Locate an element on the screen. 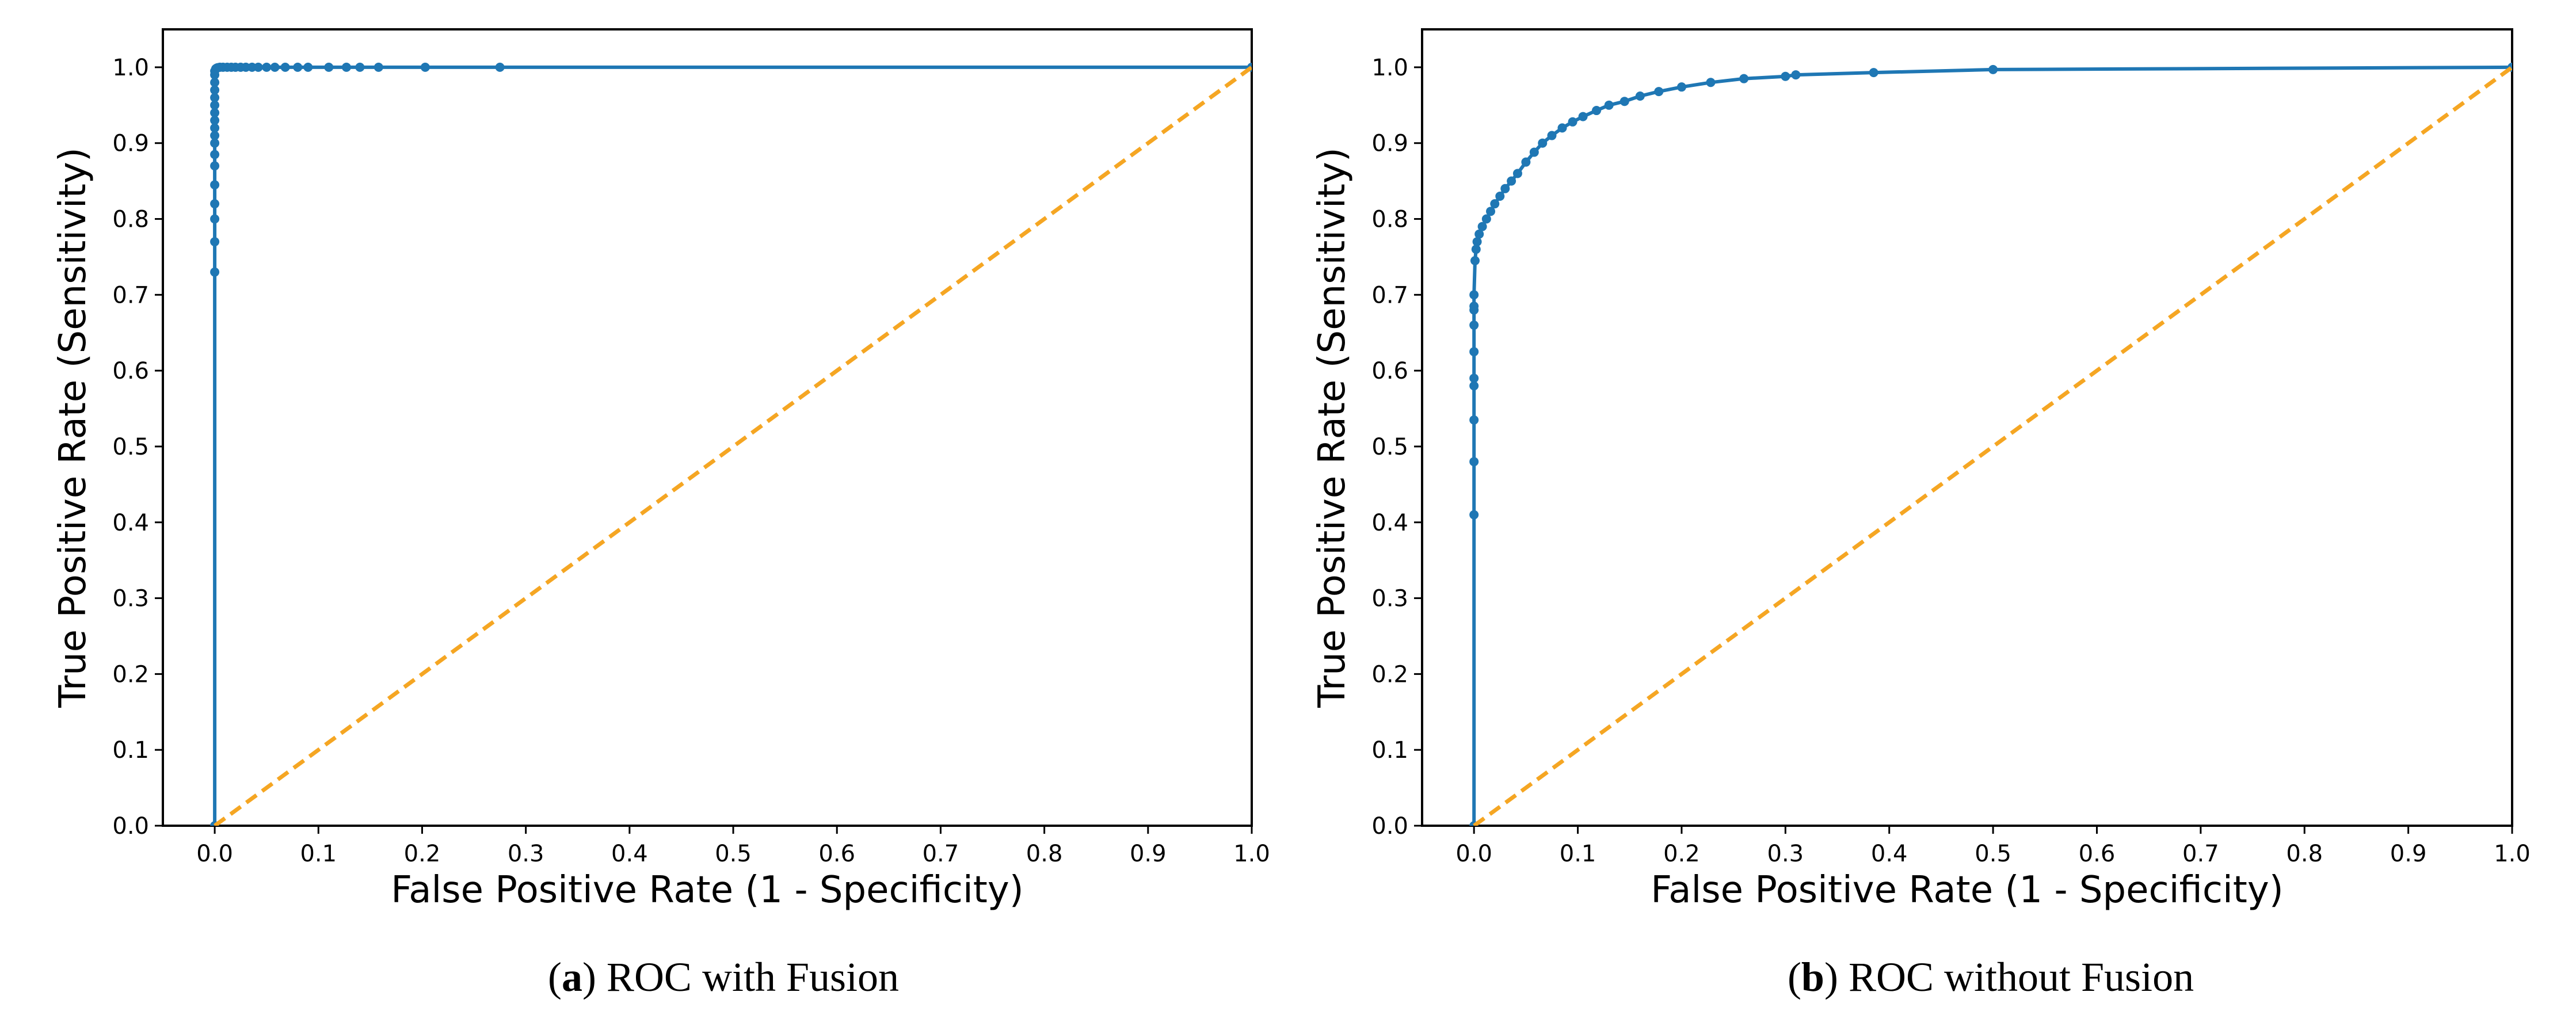 The height and width of the screenshot is (1011, 2576). panel-b-y-tick-label: 1.0 is located at coordinates (1389, 68).